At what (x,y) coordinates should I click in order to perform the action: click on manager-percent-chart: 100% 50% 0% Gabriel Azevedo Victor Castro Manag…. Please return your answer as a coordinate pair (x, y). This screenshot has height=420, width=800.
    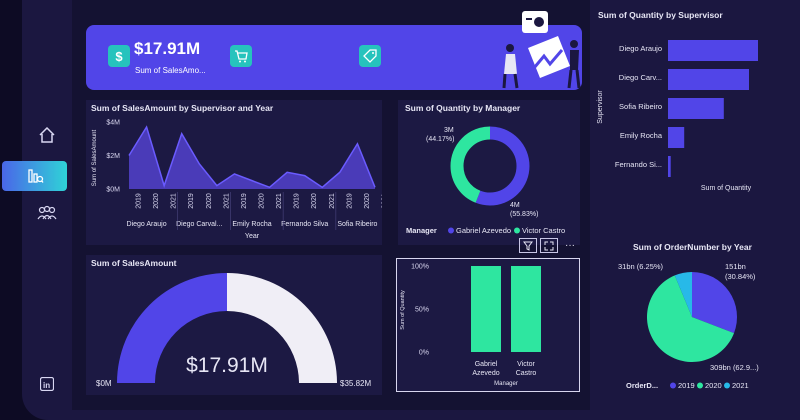
    Looking at the image, I should click on (470, 325).